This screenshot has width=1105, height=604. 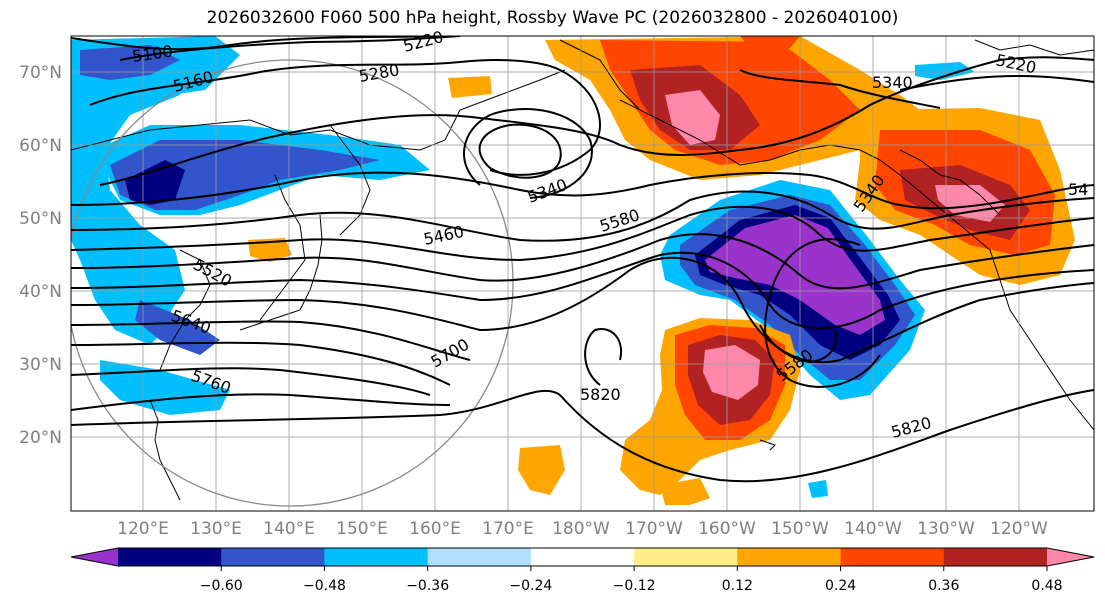 What do you see at coordinates (40, 146) in the screenshot?
I see `lat-label: 60°N` at bounding box center [40, 146].